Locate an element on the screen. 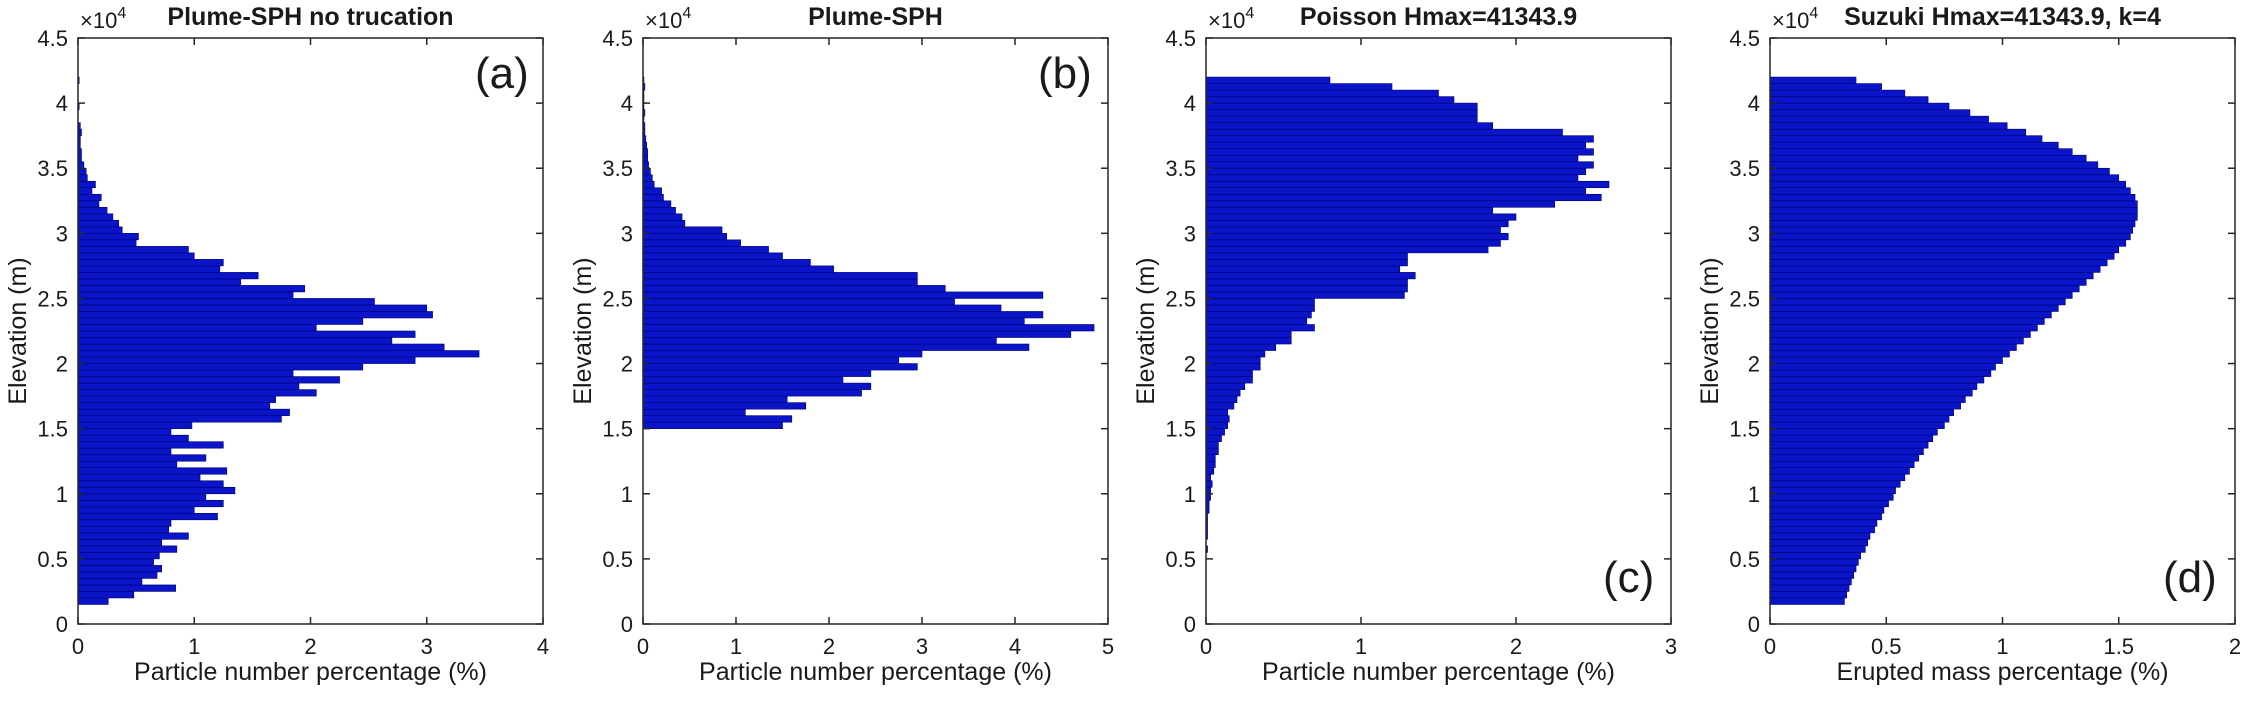 This screenshot has height=707, width=2251. y-multiplier: ×10⁴ is located at coordinates (668, 19).